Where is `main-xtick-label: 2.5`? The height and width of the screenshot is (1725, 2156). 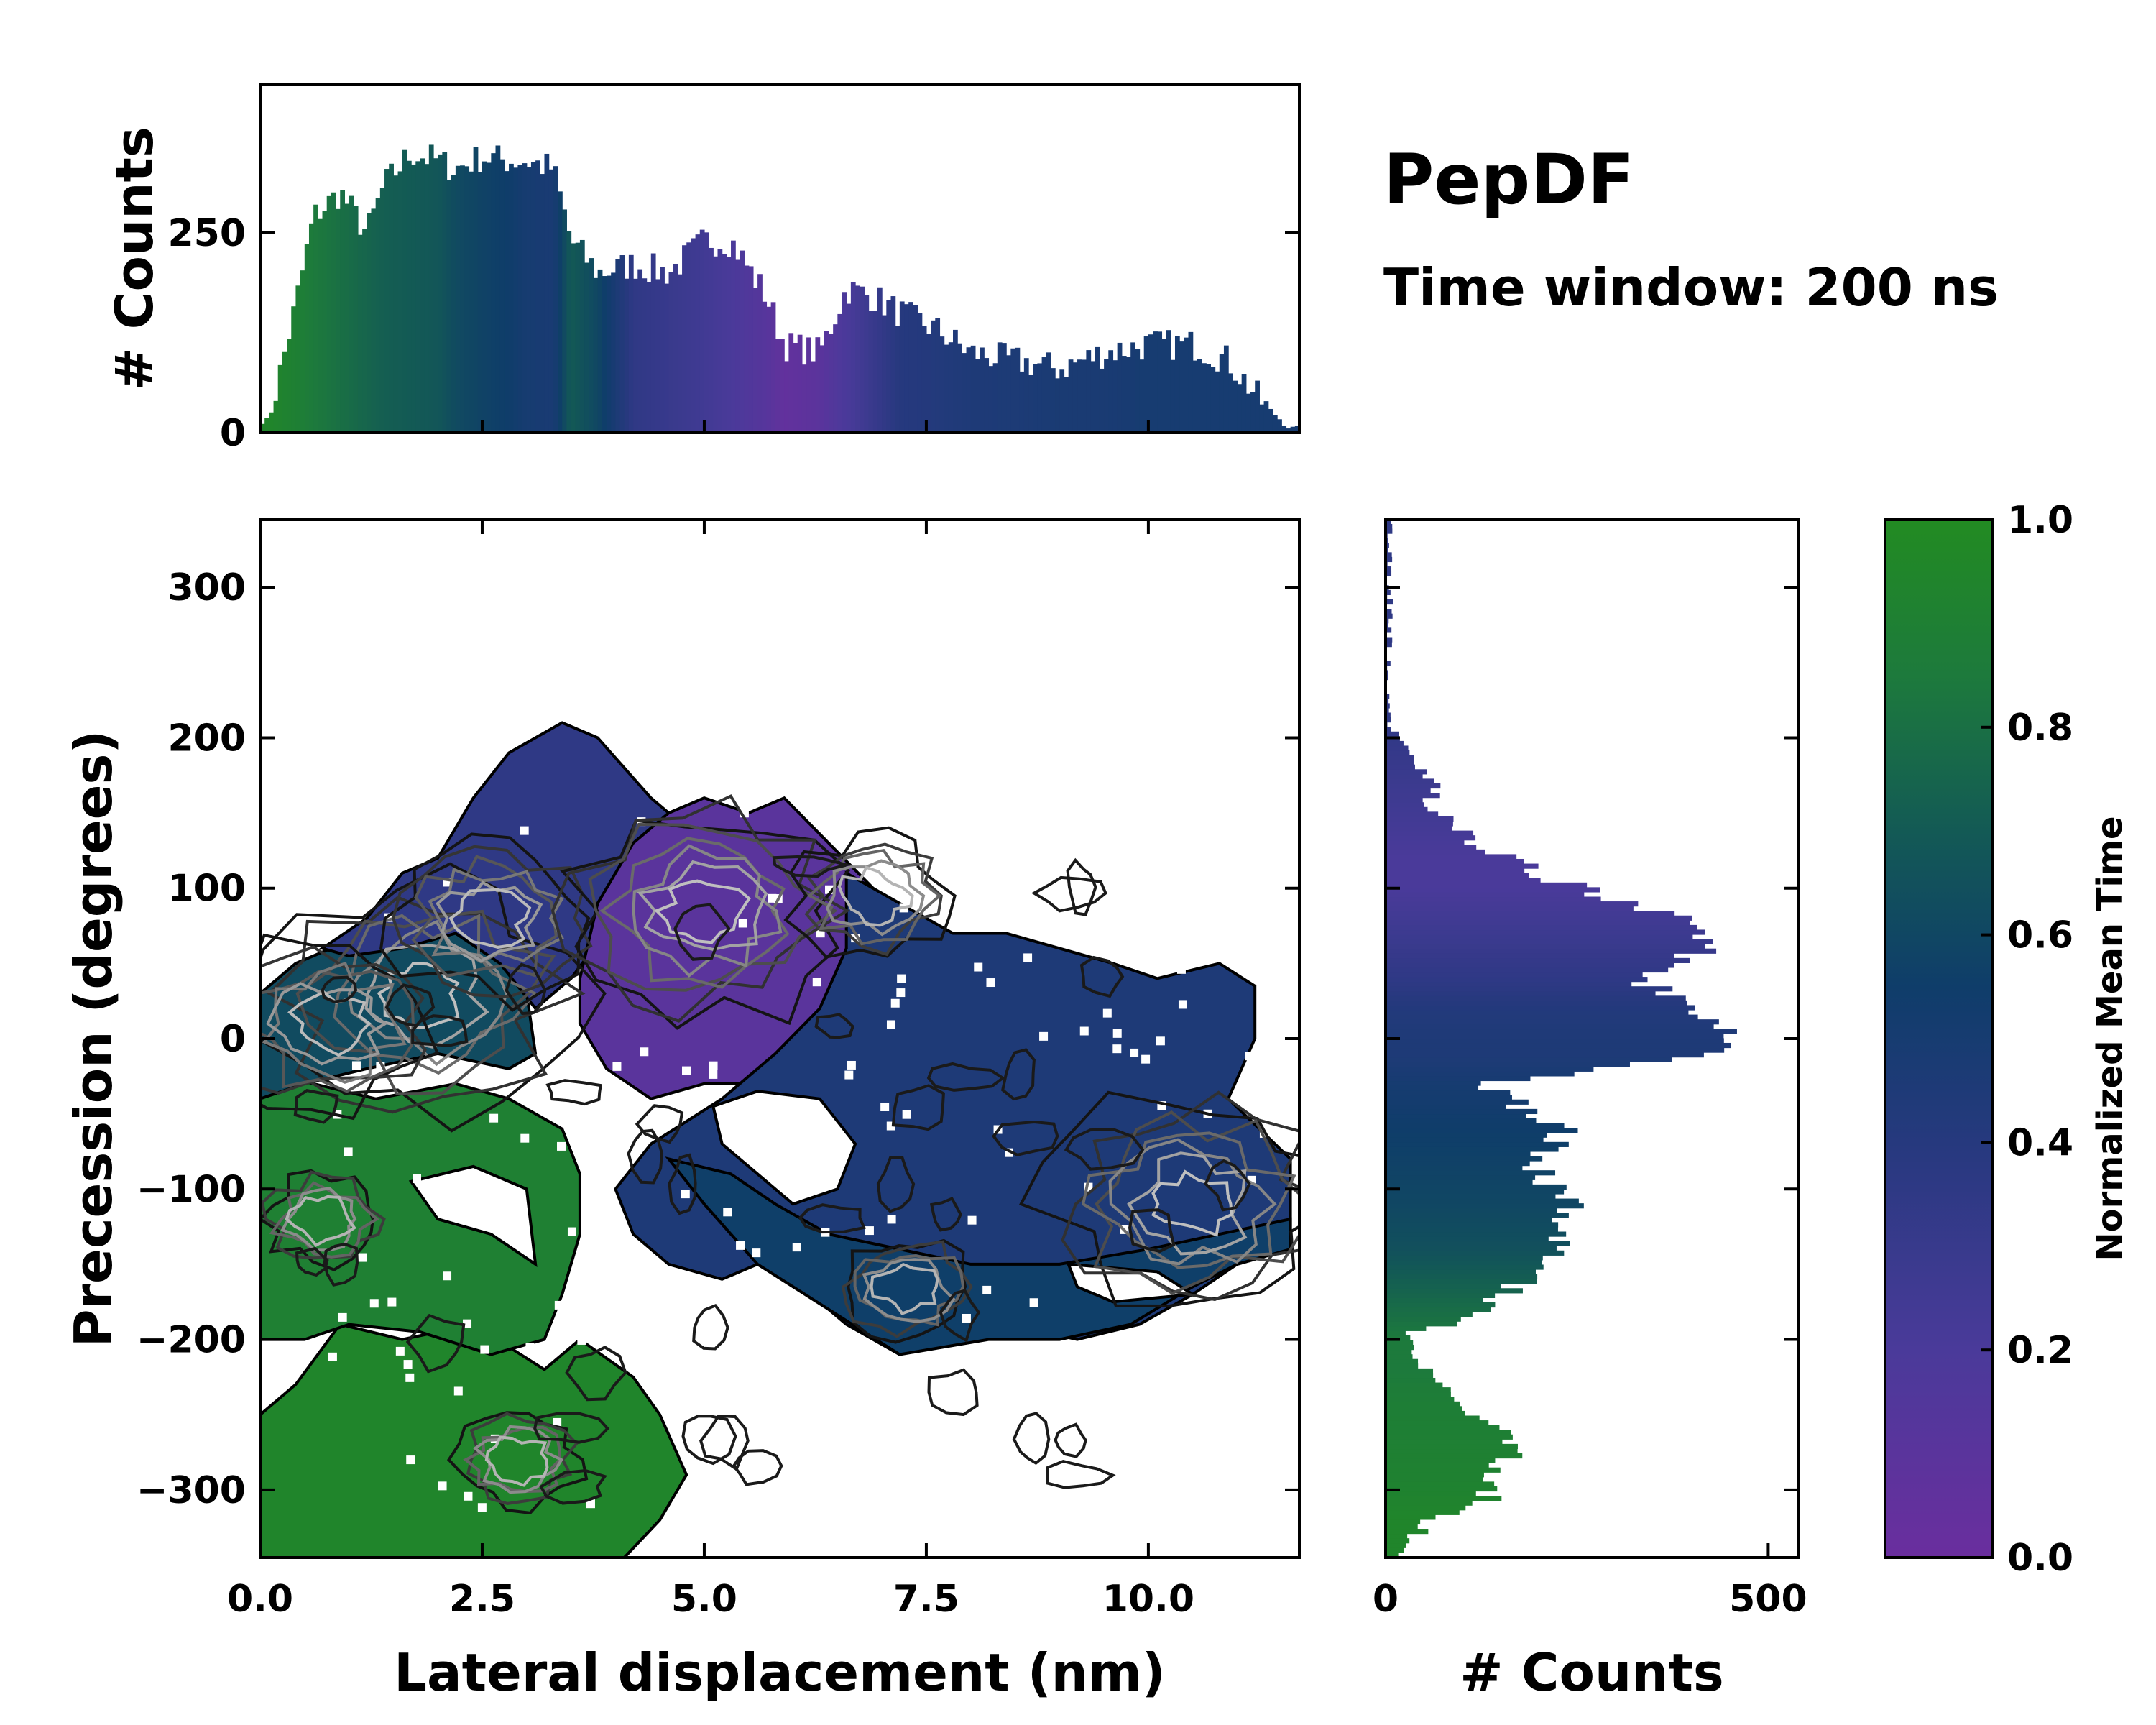
main-xtick-label: 2.5 is located at coordinates (482, 1599).